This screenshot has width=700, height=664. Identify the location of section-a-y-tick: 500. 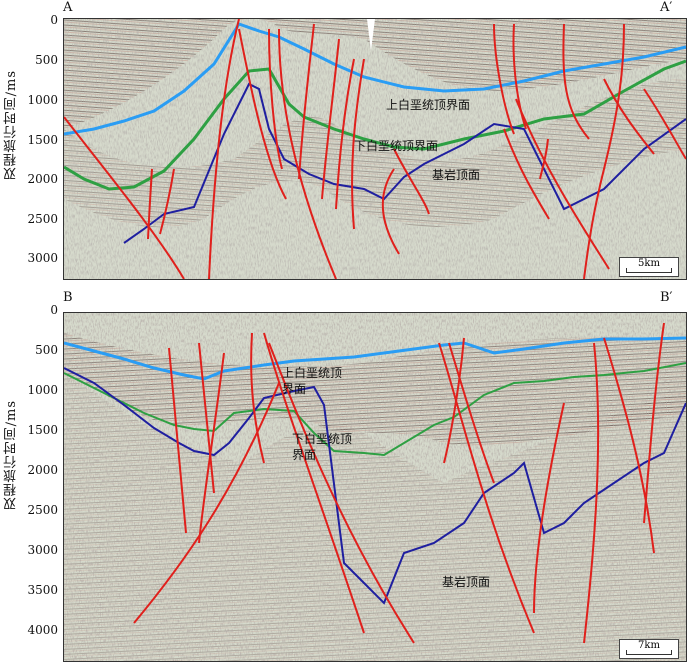
(46, 60).